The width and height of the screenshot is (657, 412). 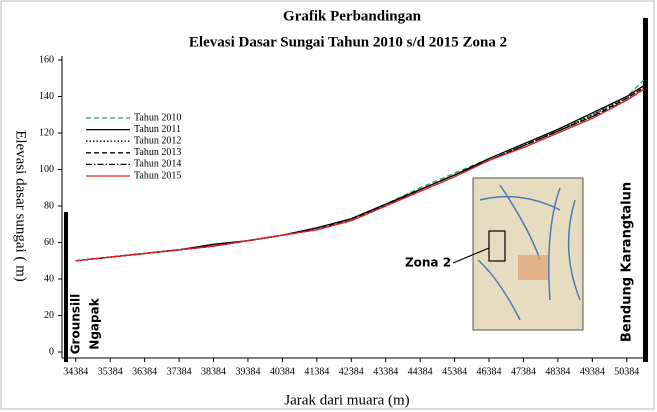 What do you see at coordinates (49, 315) in the screenshot?
I see `y-tick-label: 20` at bounding box center [49, 315].